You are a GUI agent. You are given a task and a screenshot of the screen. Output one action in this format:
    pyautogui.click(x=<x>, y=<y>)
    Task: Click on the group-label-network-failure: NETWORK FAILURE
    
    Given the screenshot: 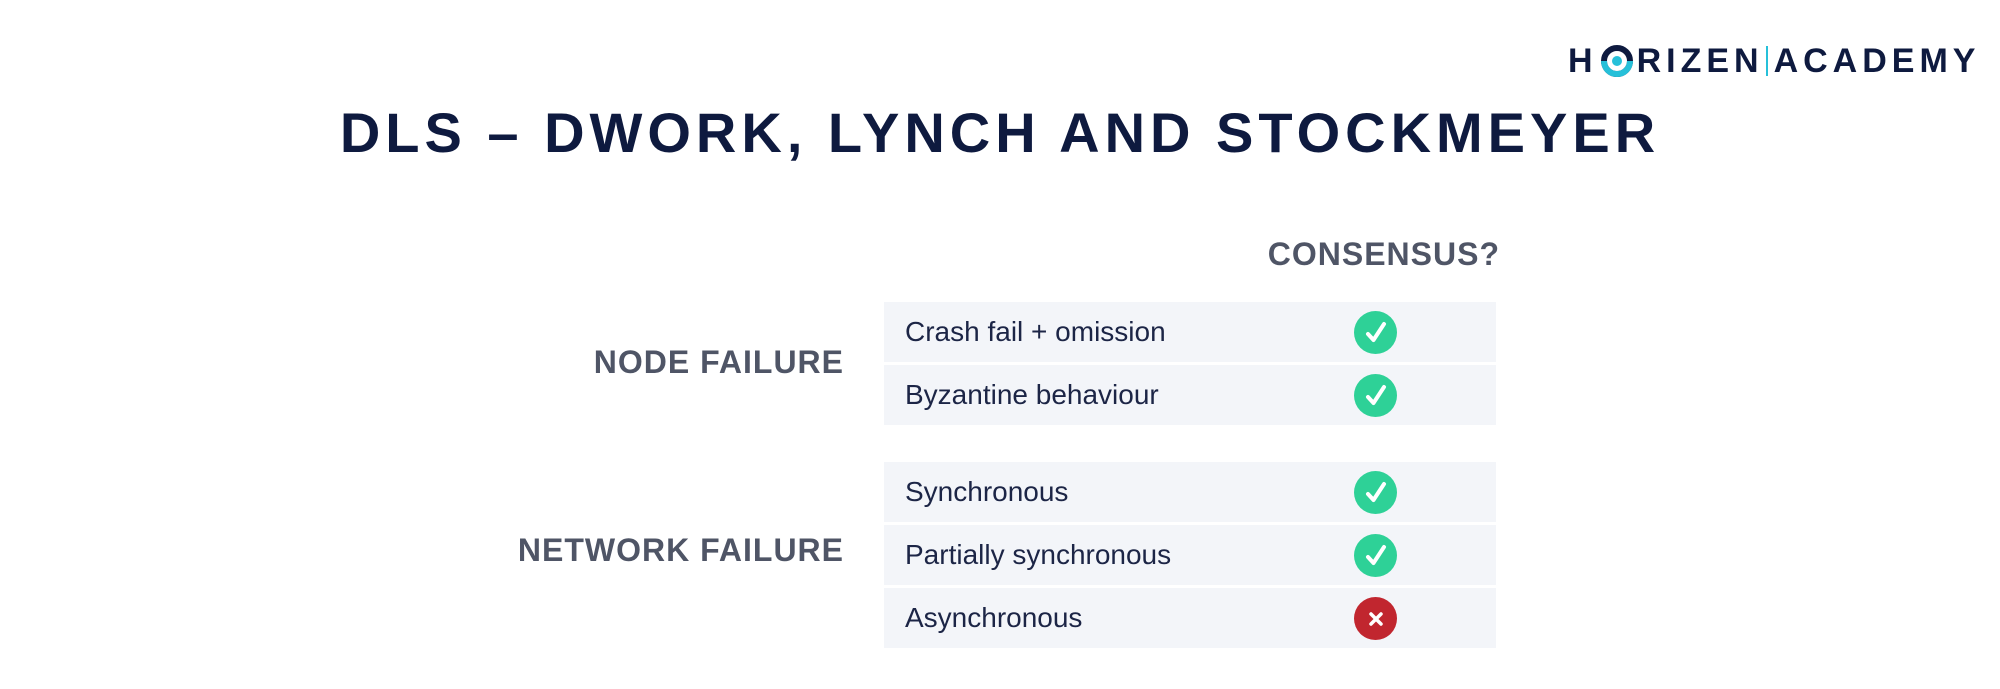 What is the action you would take?
    pyautogui.click(x=680, y=550)
    